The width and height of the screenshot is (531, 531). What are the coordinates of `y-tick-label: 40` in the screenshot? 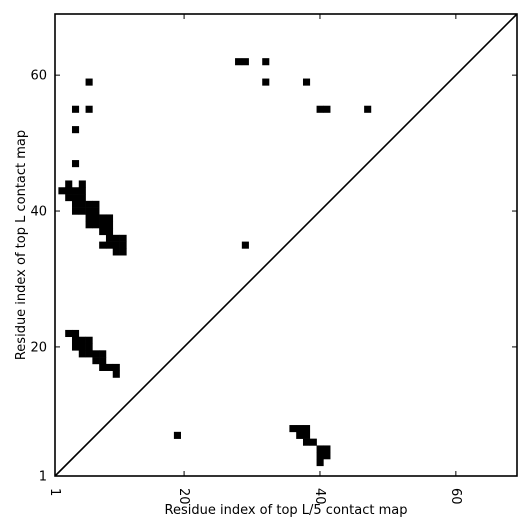 It's located at (38, 212).